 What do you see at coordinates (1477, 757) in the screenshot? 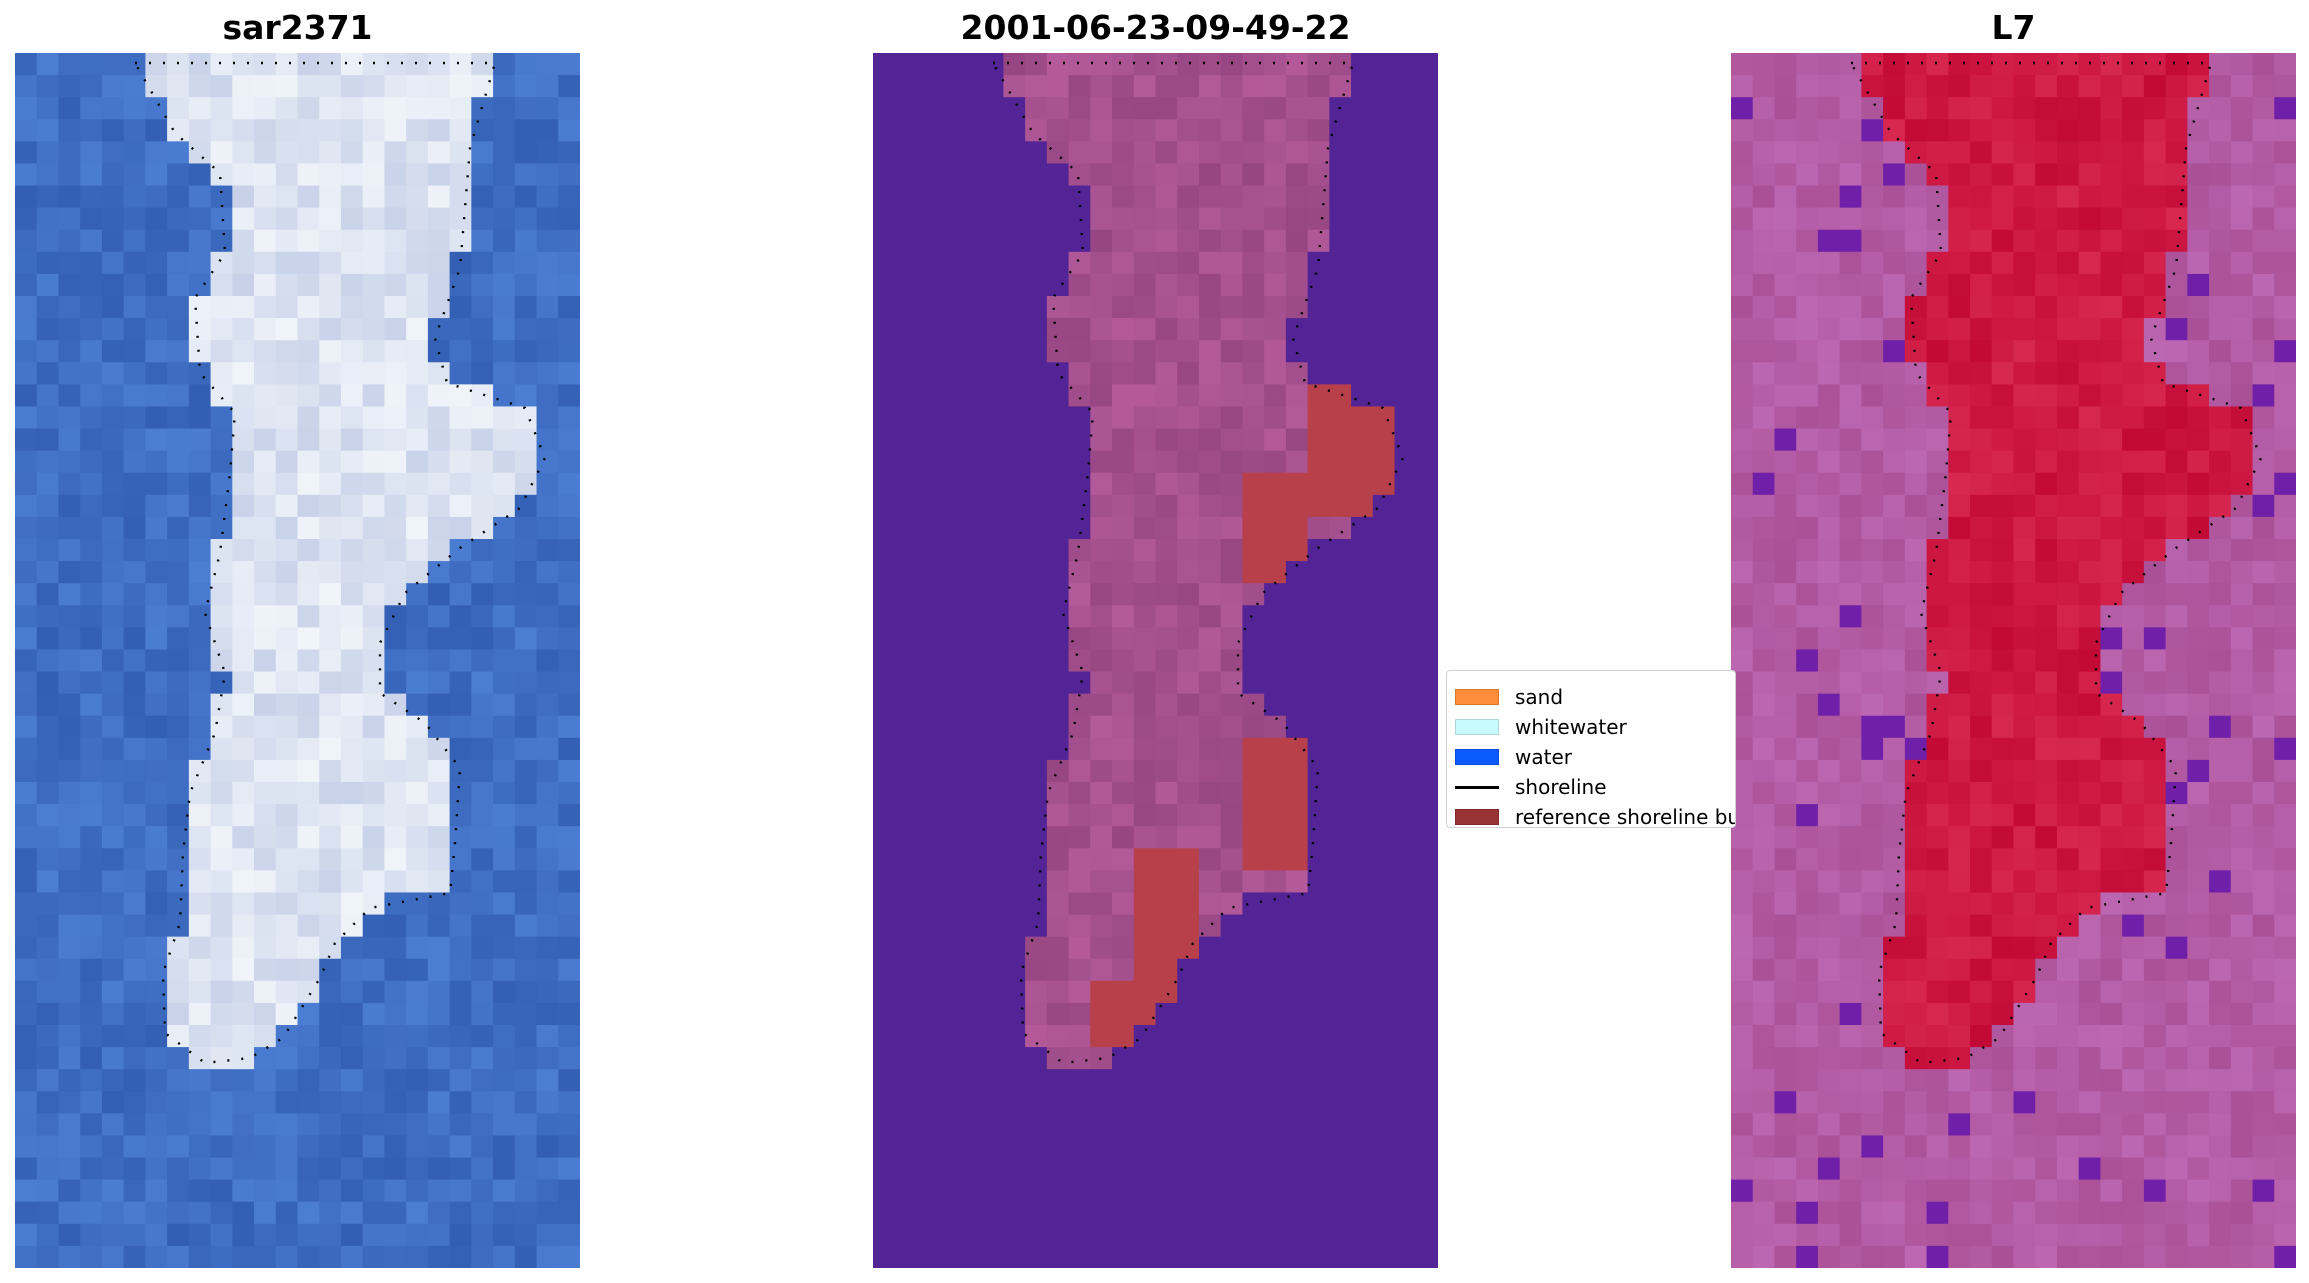
I see `water-swatch` at bounding box center [1477, 757].